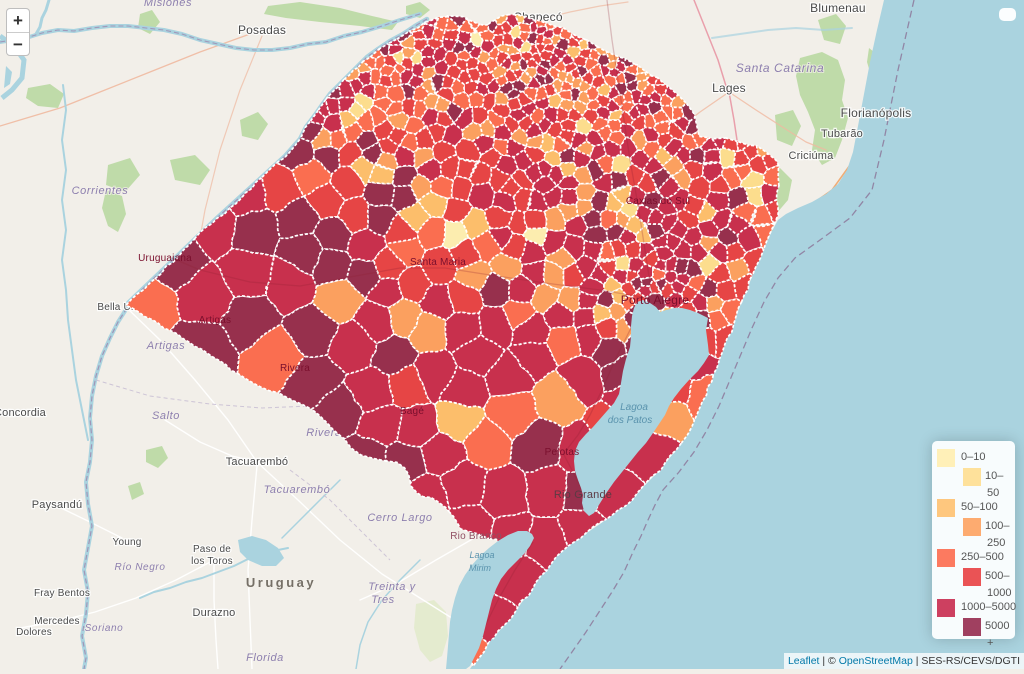 Image resolution: width=1024 pixels, height=674 pixels. I want to click on svg-text: Treinta y, so click(392, 587).